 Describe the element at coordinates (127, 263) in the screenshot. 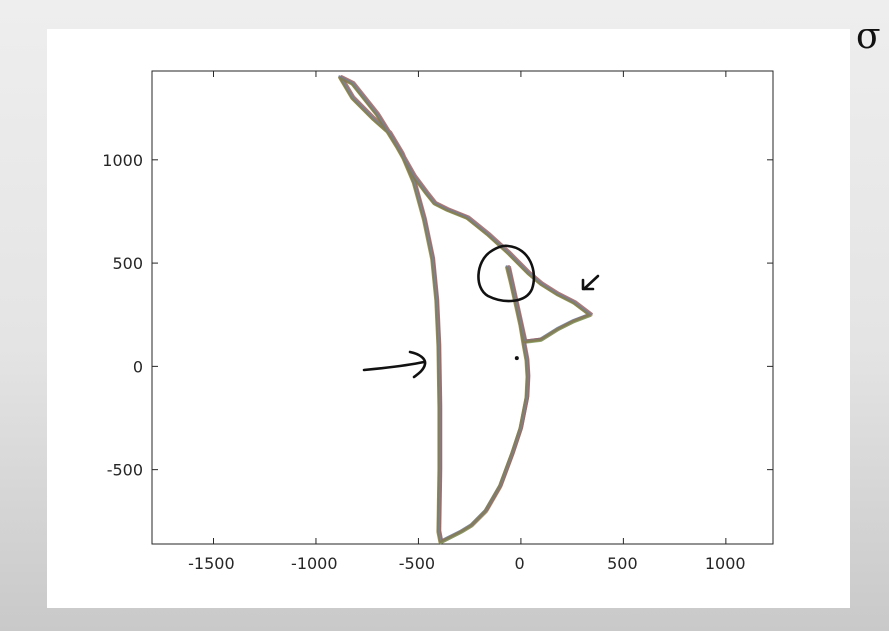

I see `y-tick-label: 500` at that location.